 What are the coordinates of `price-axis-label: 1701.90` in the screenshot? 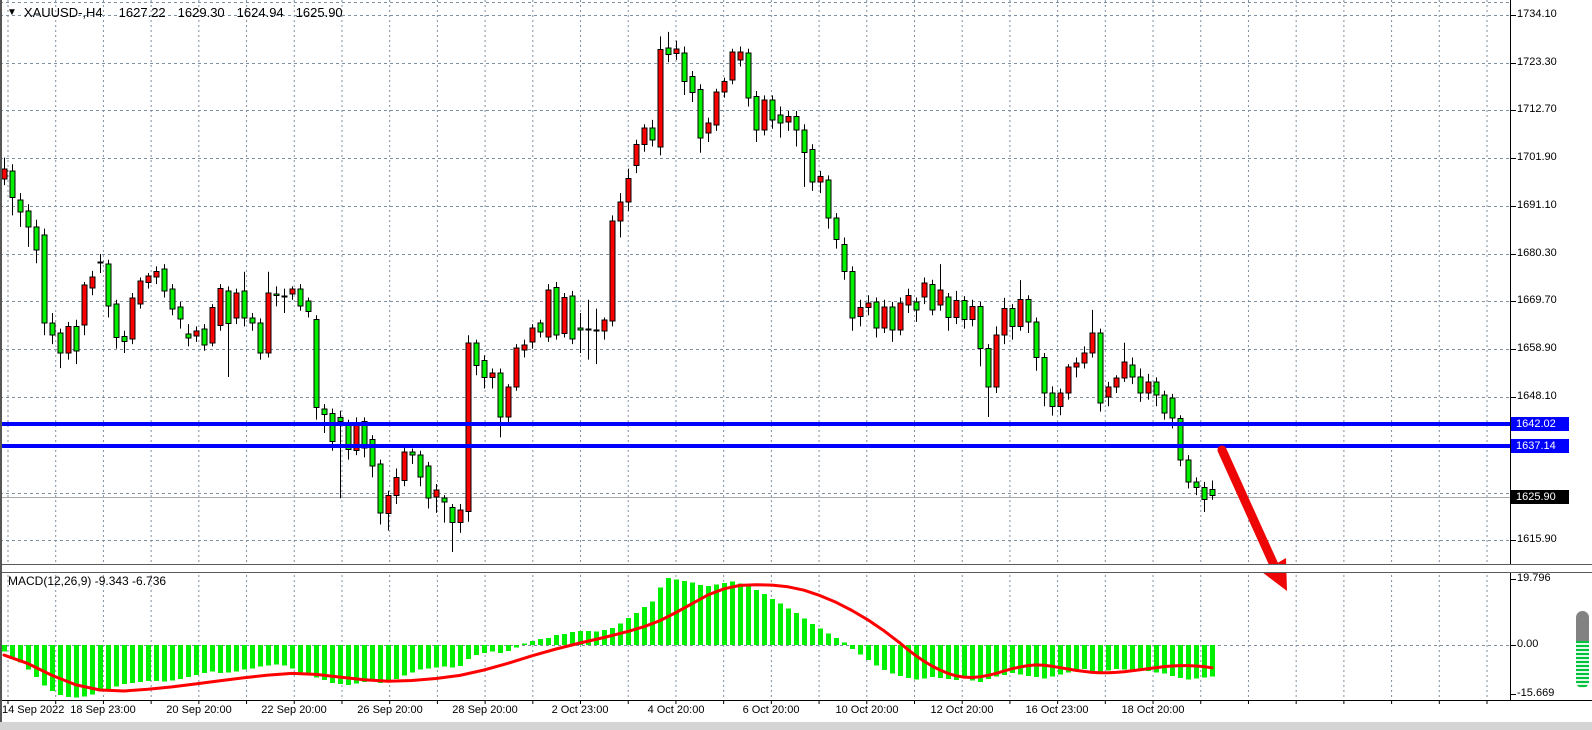 It's located at (1537, 157).